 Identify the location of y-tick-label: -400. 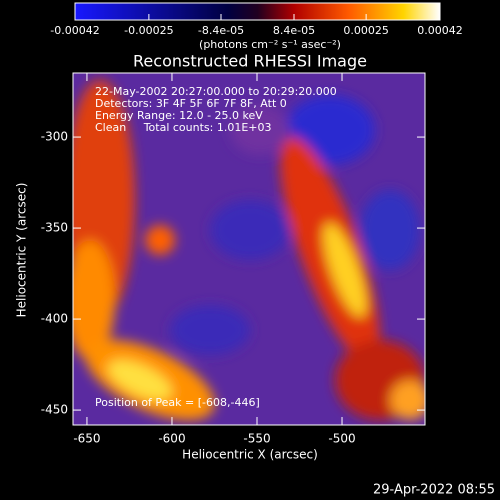
(54, 319).